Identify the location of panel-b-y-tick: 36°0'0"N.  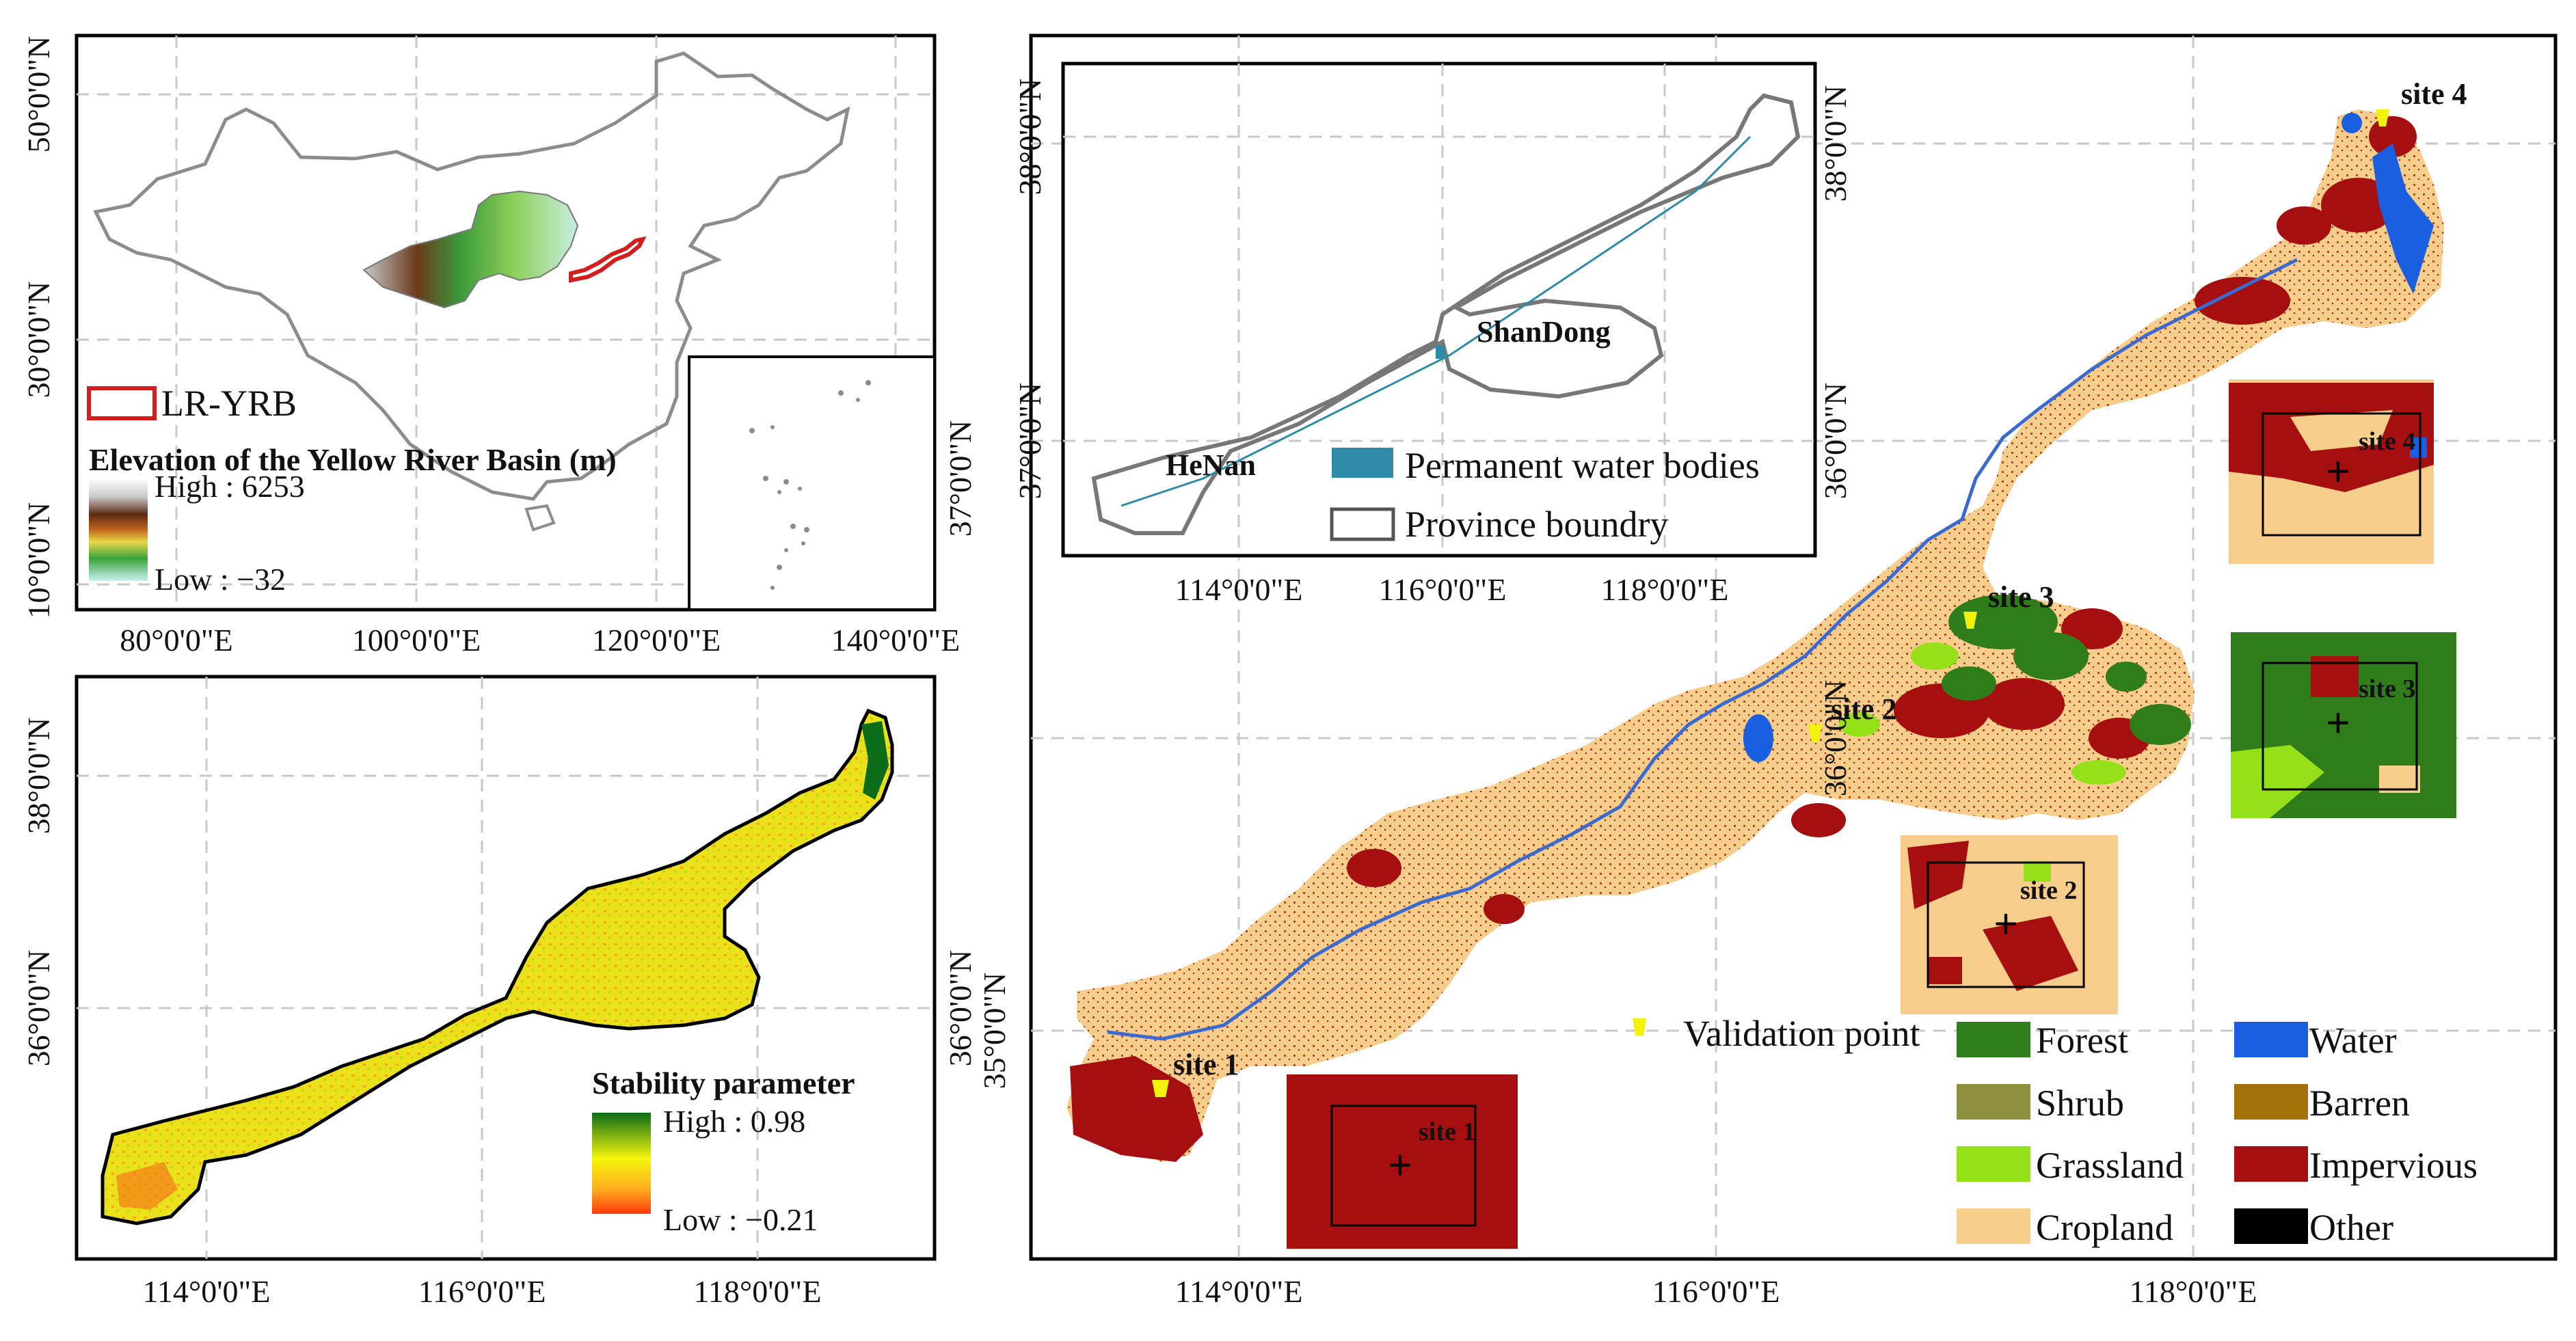
(38, 1008).